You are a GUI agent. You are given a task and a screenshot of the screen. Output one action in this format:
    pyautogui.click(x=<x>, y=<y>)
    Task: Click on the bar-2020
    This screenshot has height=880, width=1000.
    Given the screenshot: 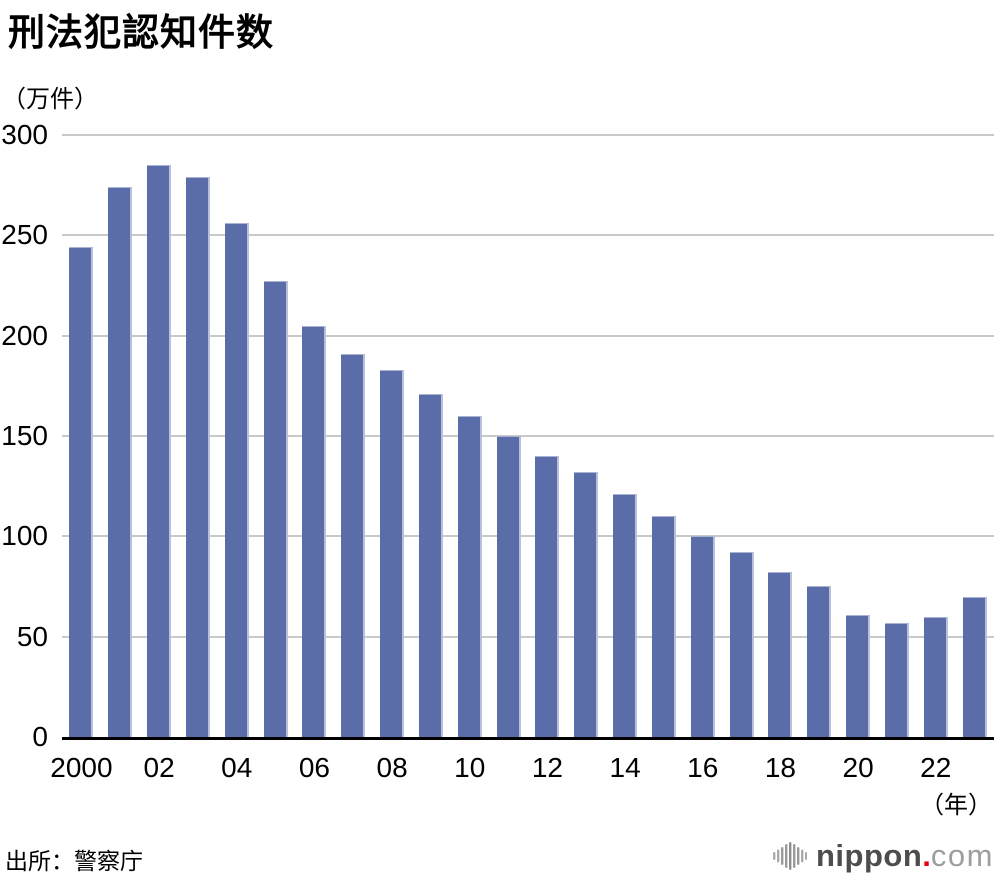 What is the action you would take?
    pyautogui.click(x=858, y=676)
    